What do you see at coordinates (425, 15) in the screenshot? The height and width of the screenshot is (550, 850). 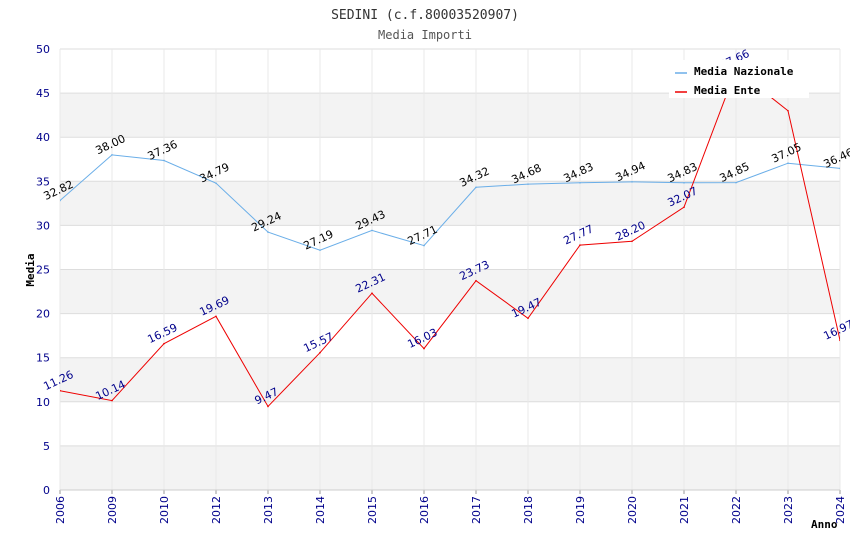 I see `chart-title: SEDINI (c.f.80003520907)` at bounding box center [425, 15].